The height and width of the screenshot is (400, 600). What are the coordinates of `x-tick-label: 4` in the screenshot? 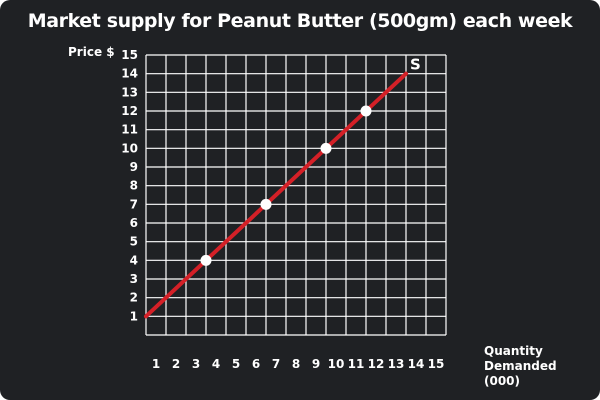 It's located at (216, 364).